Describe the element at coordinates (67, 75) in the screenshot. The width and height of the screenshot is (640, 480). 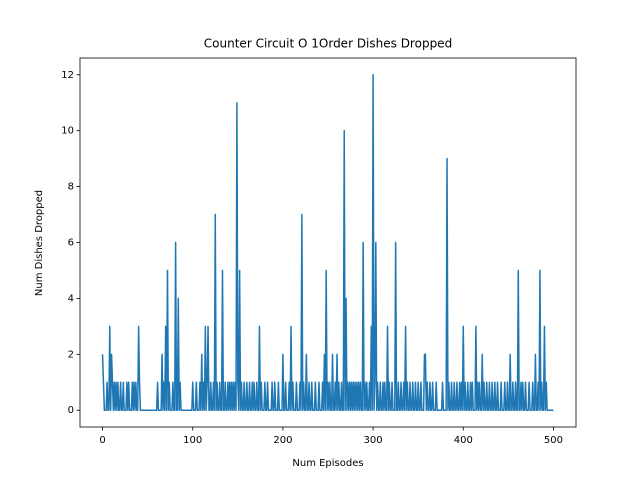
I see `y-tick-label: 12` at that location.